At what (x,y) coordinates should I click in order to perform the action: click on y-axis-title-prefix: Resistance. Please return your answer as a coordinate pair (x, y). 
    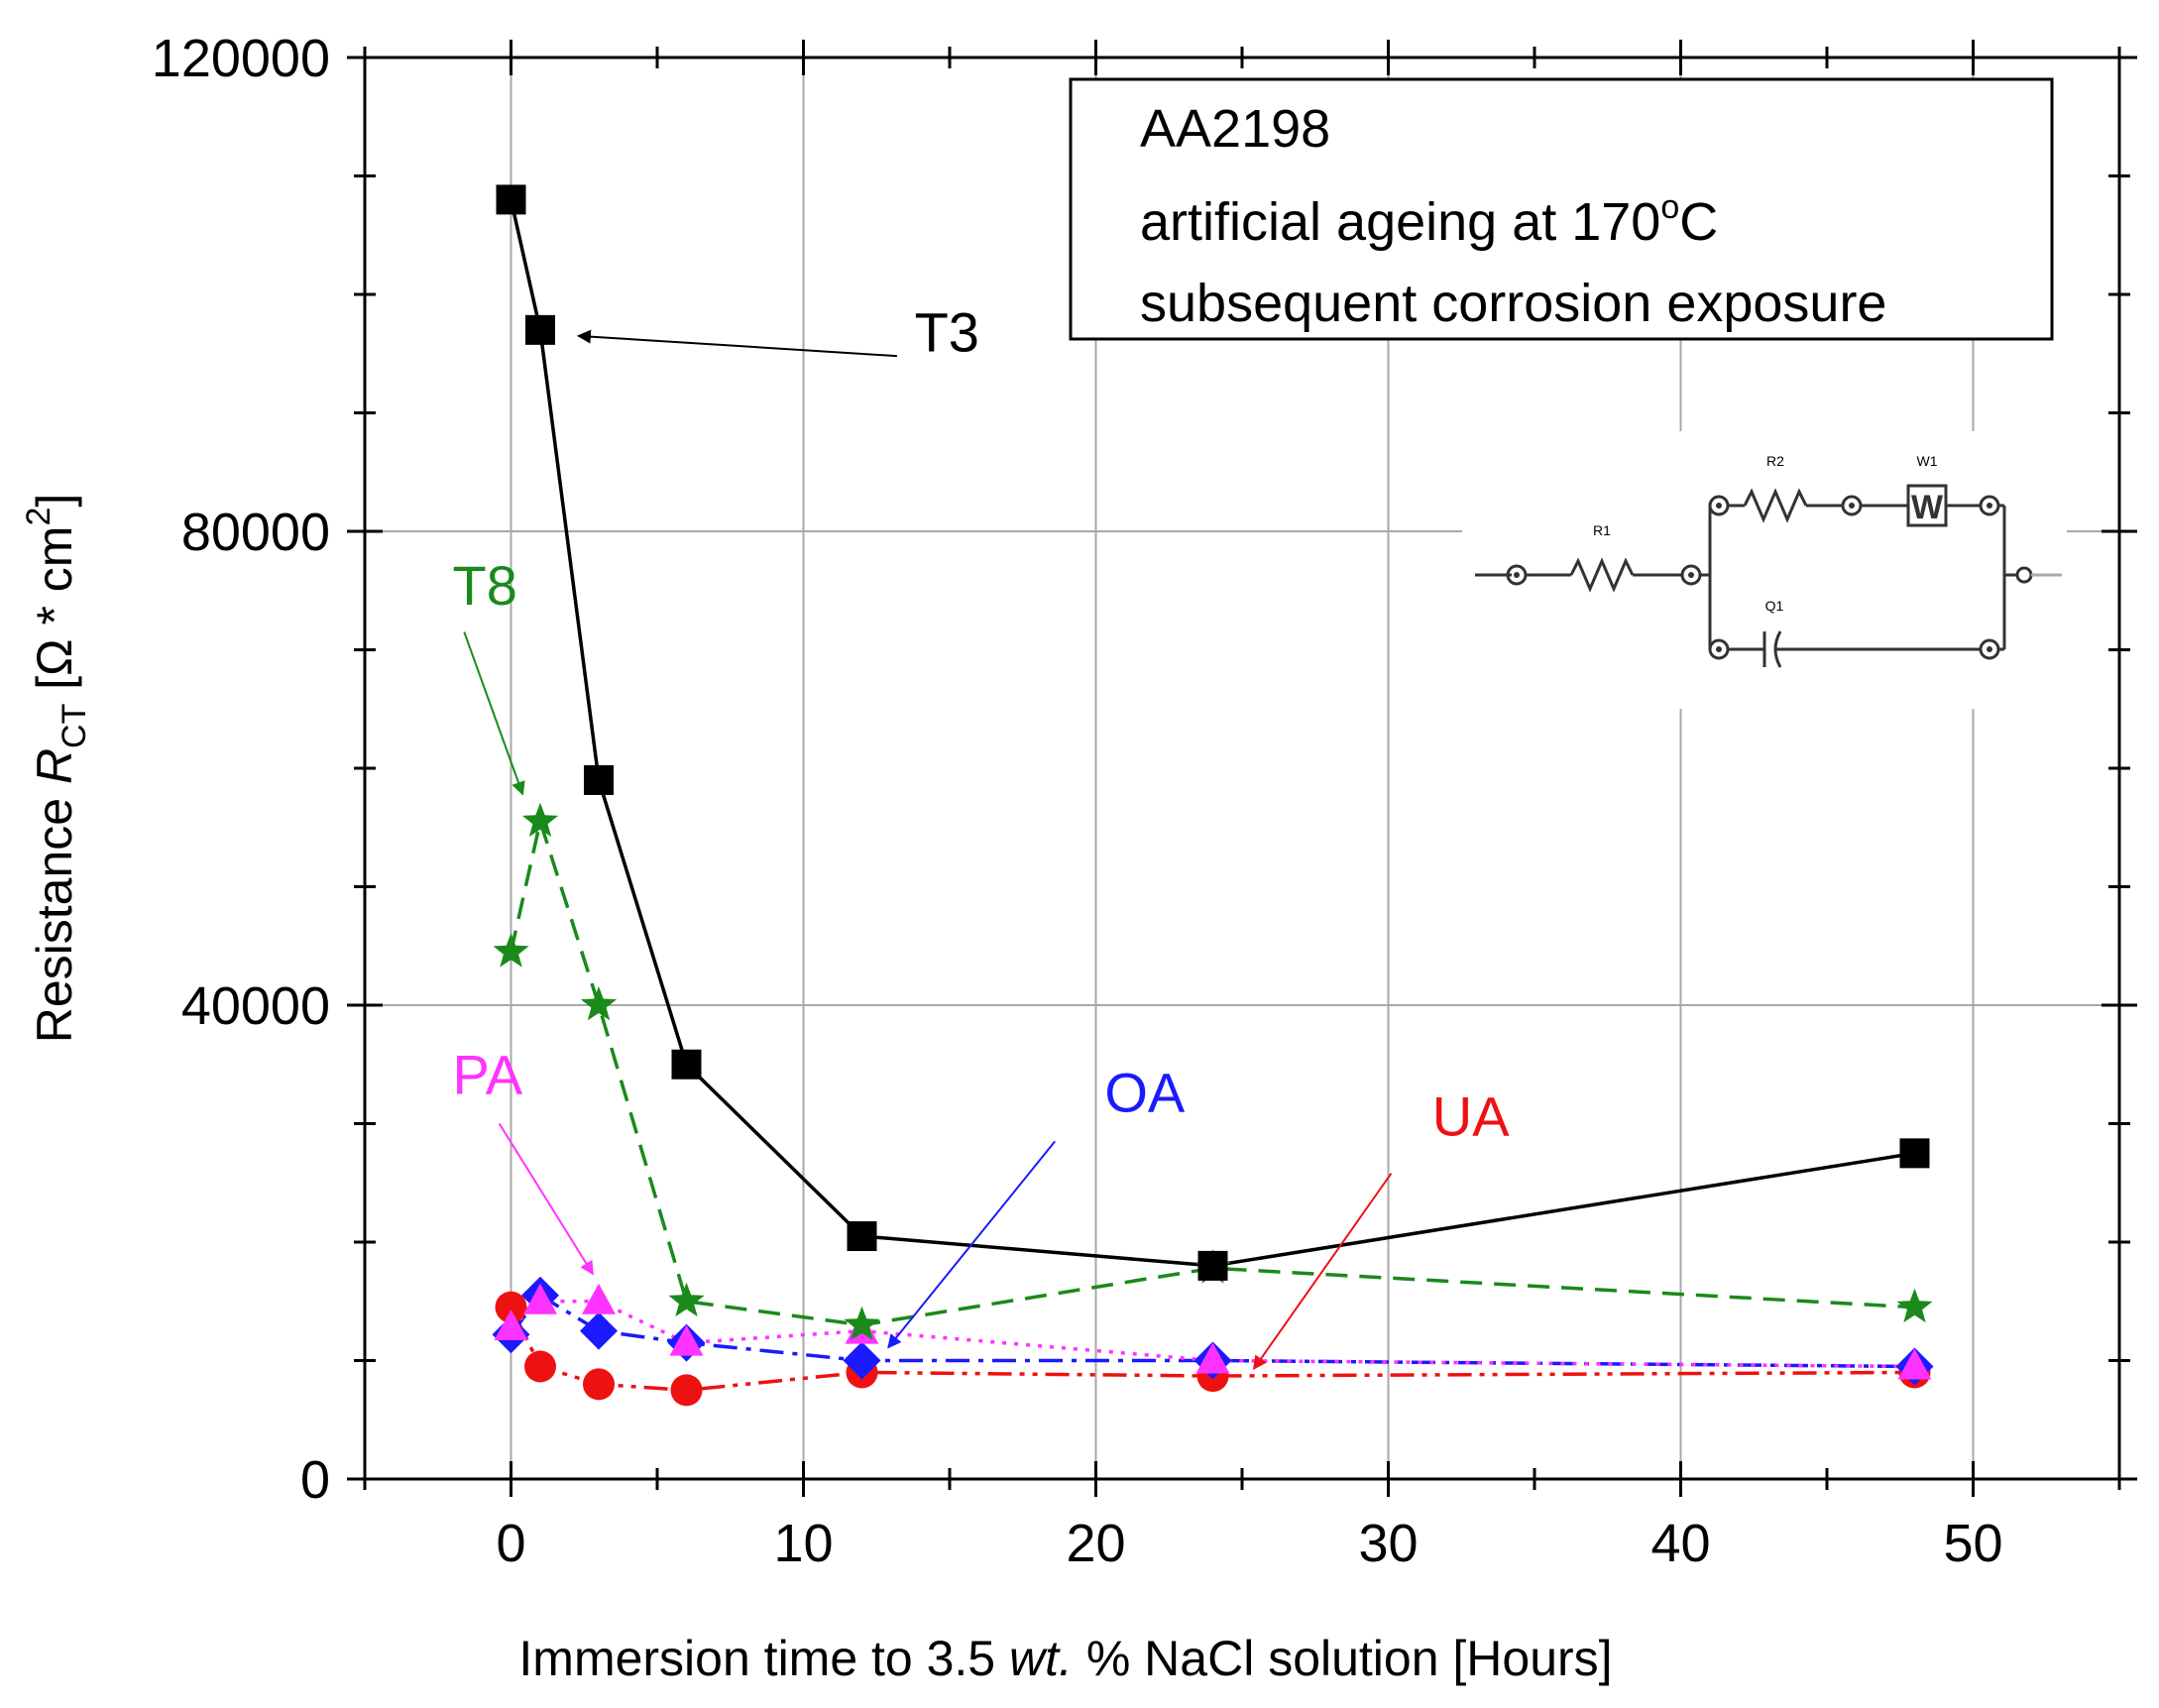
    Looking at the image, I should click on (54, 913).